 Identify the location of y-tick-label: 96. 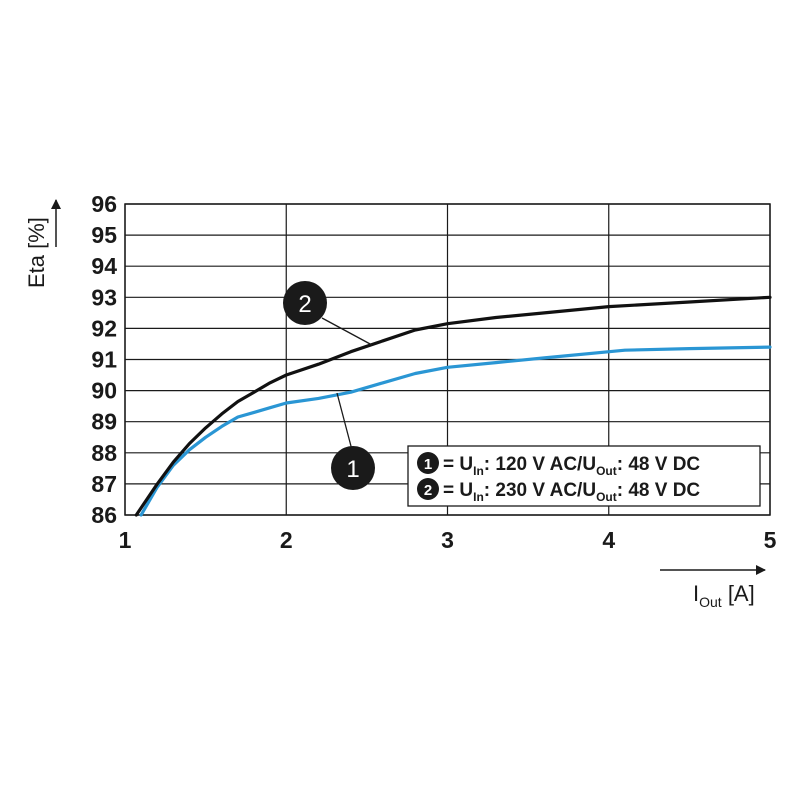
(104, 204).